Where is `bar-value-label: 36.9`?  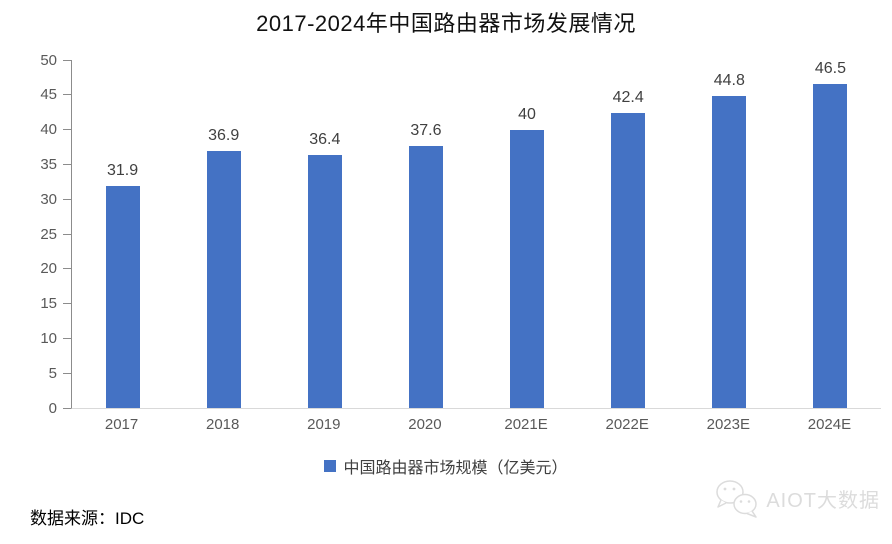 bar-value-label: 36.9 is located at coordinates (224, 136).